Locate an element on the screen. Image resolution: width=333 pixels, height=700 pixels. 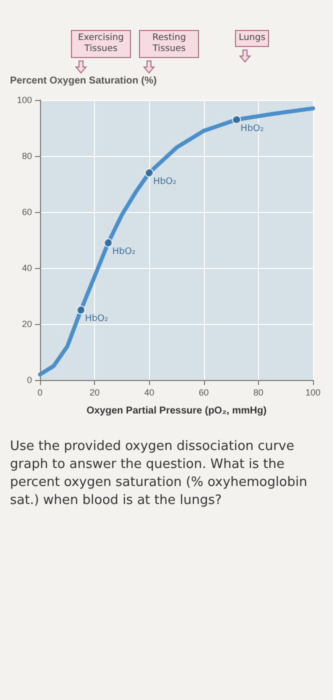
y-tick-label: 80 is located at coordinates (27, 156).